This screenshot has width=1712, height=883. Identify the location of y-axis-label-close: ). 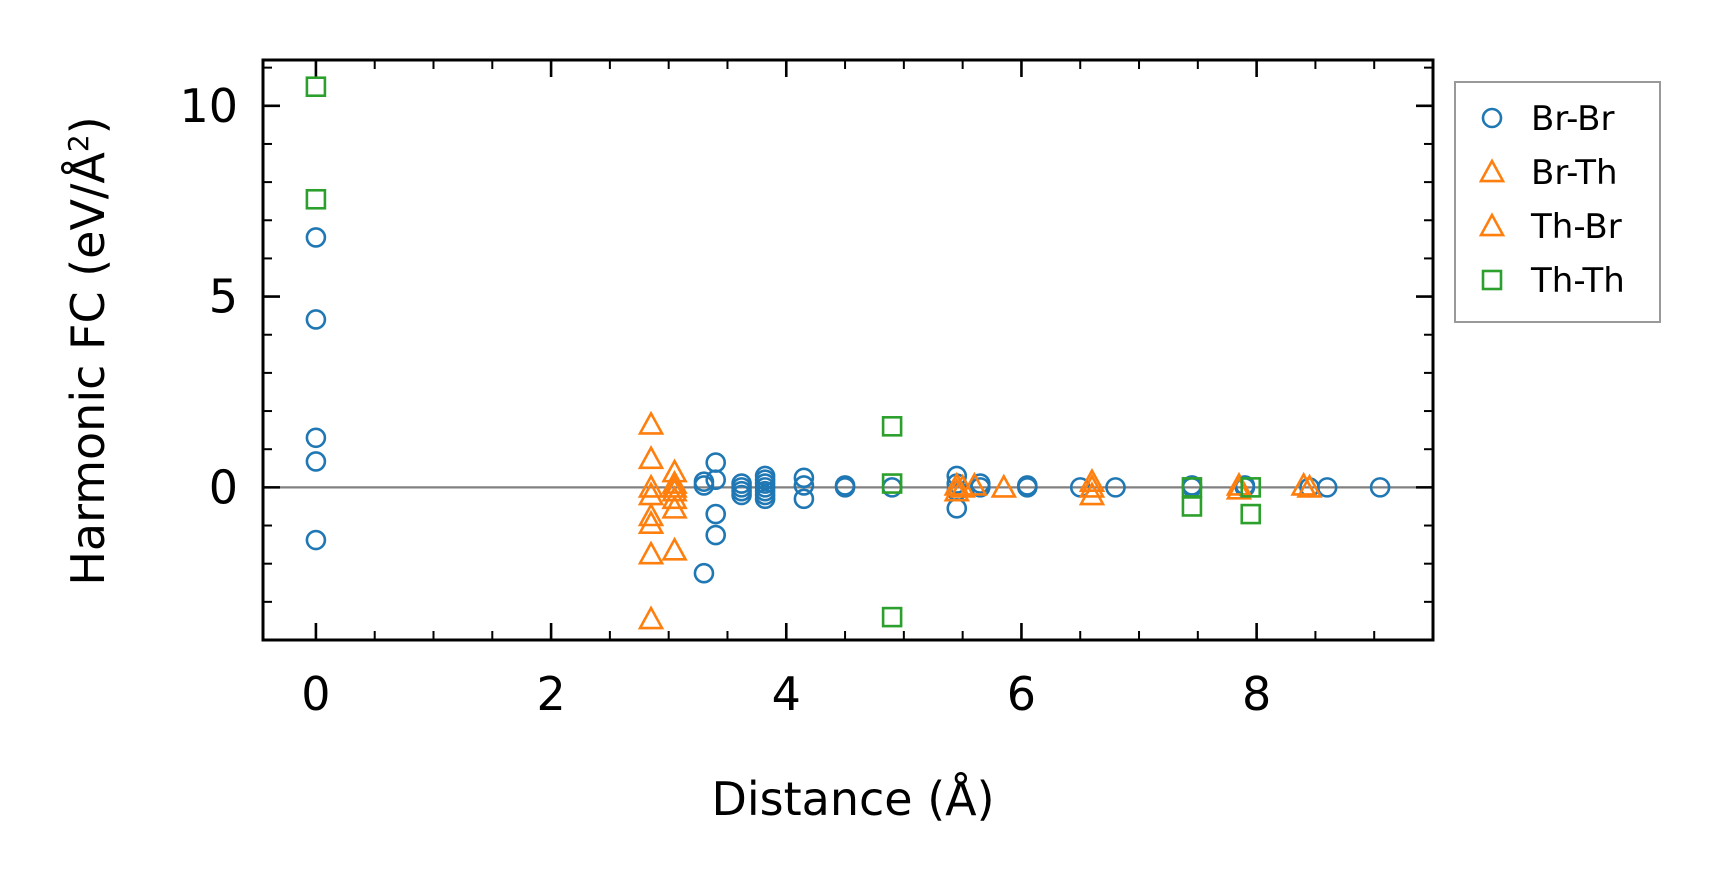
(88, 125).